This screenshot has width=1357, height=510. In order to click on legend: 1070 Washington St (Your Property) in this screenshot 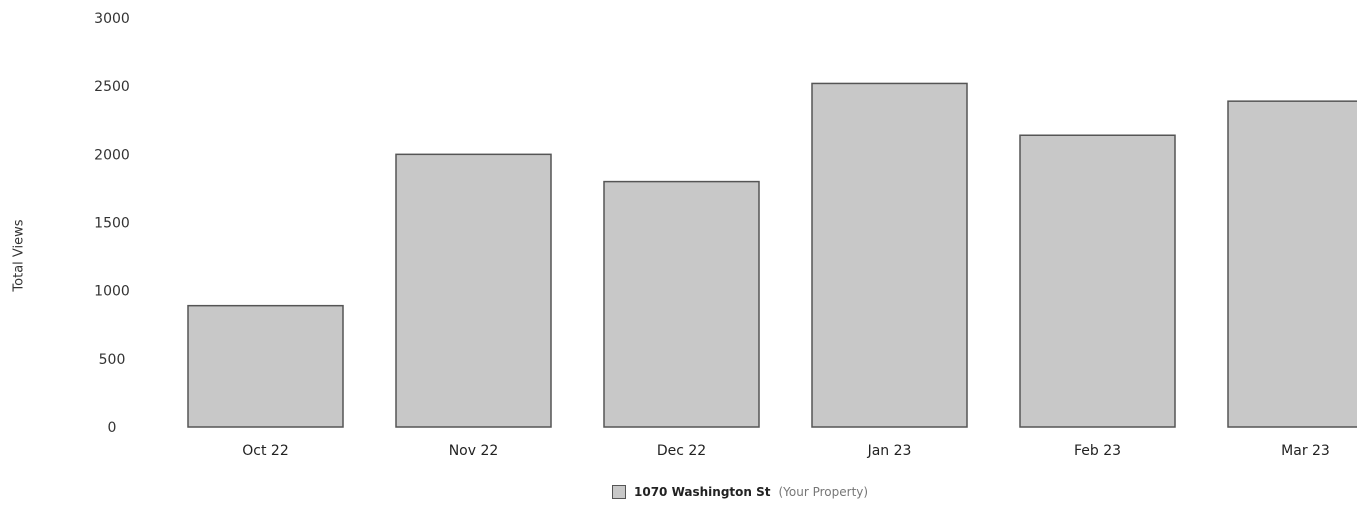, I will do `click(740, 492)`.